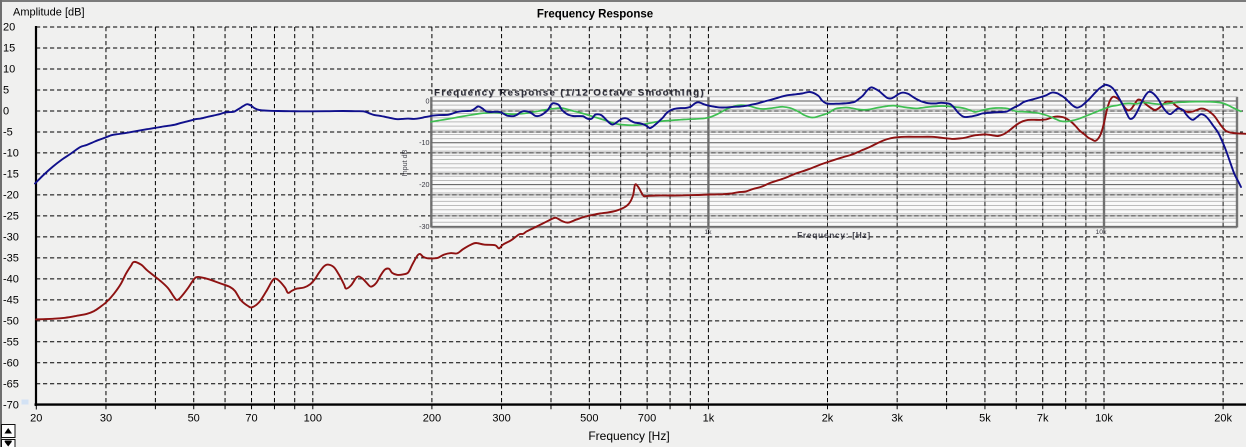  Describe the element at coordinates (49, 13) in the screenshot. I see `svg-text: Amplitude [dB]` at that location.